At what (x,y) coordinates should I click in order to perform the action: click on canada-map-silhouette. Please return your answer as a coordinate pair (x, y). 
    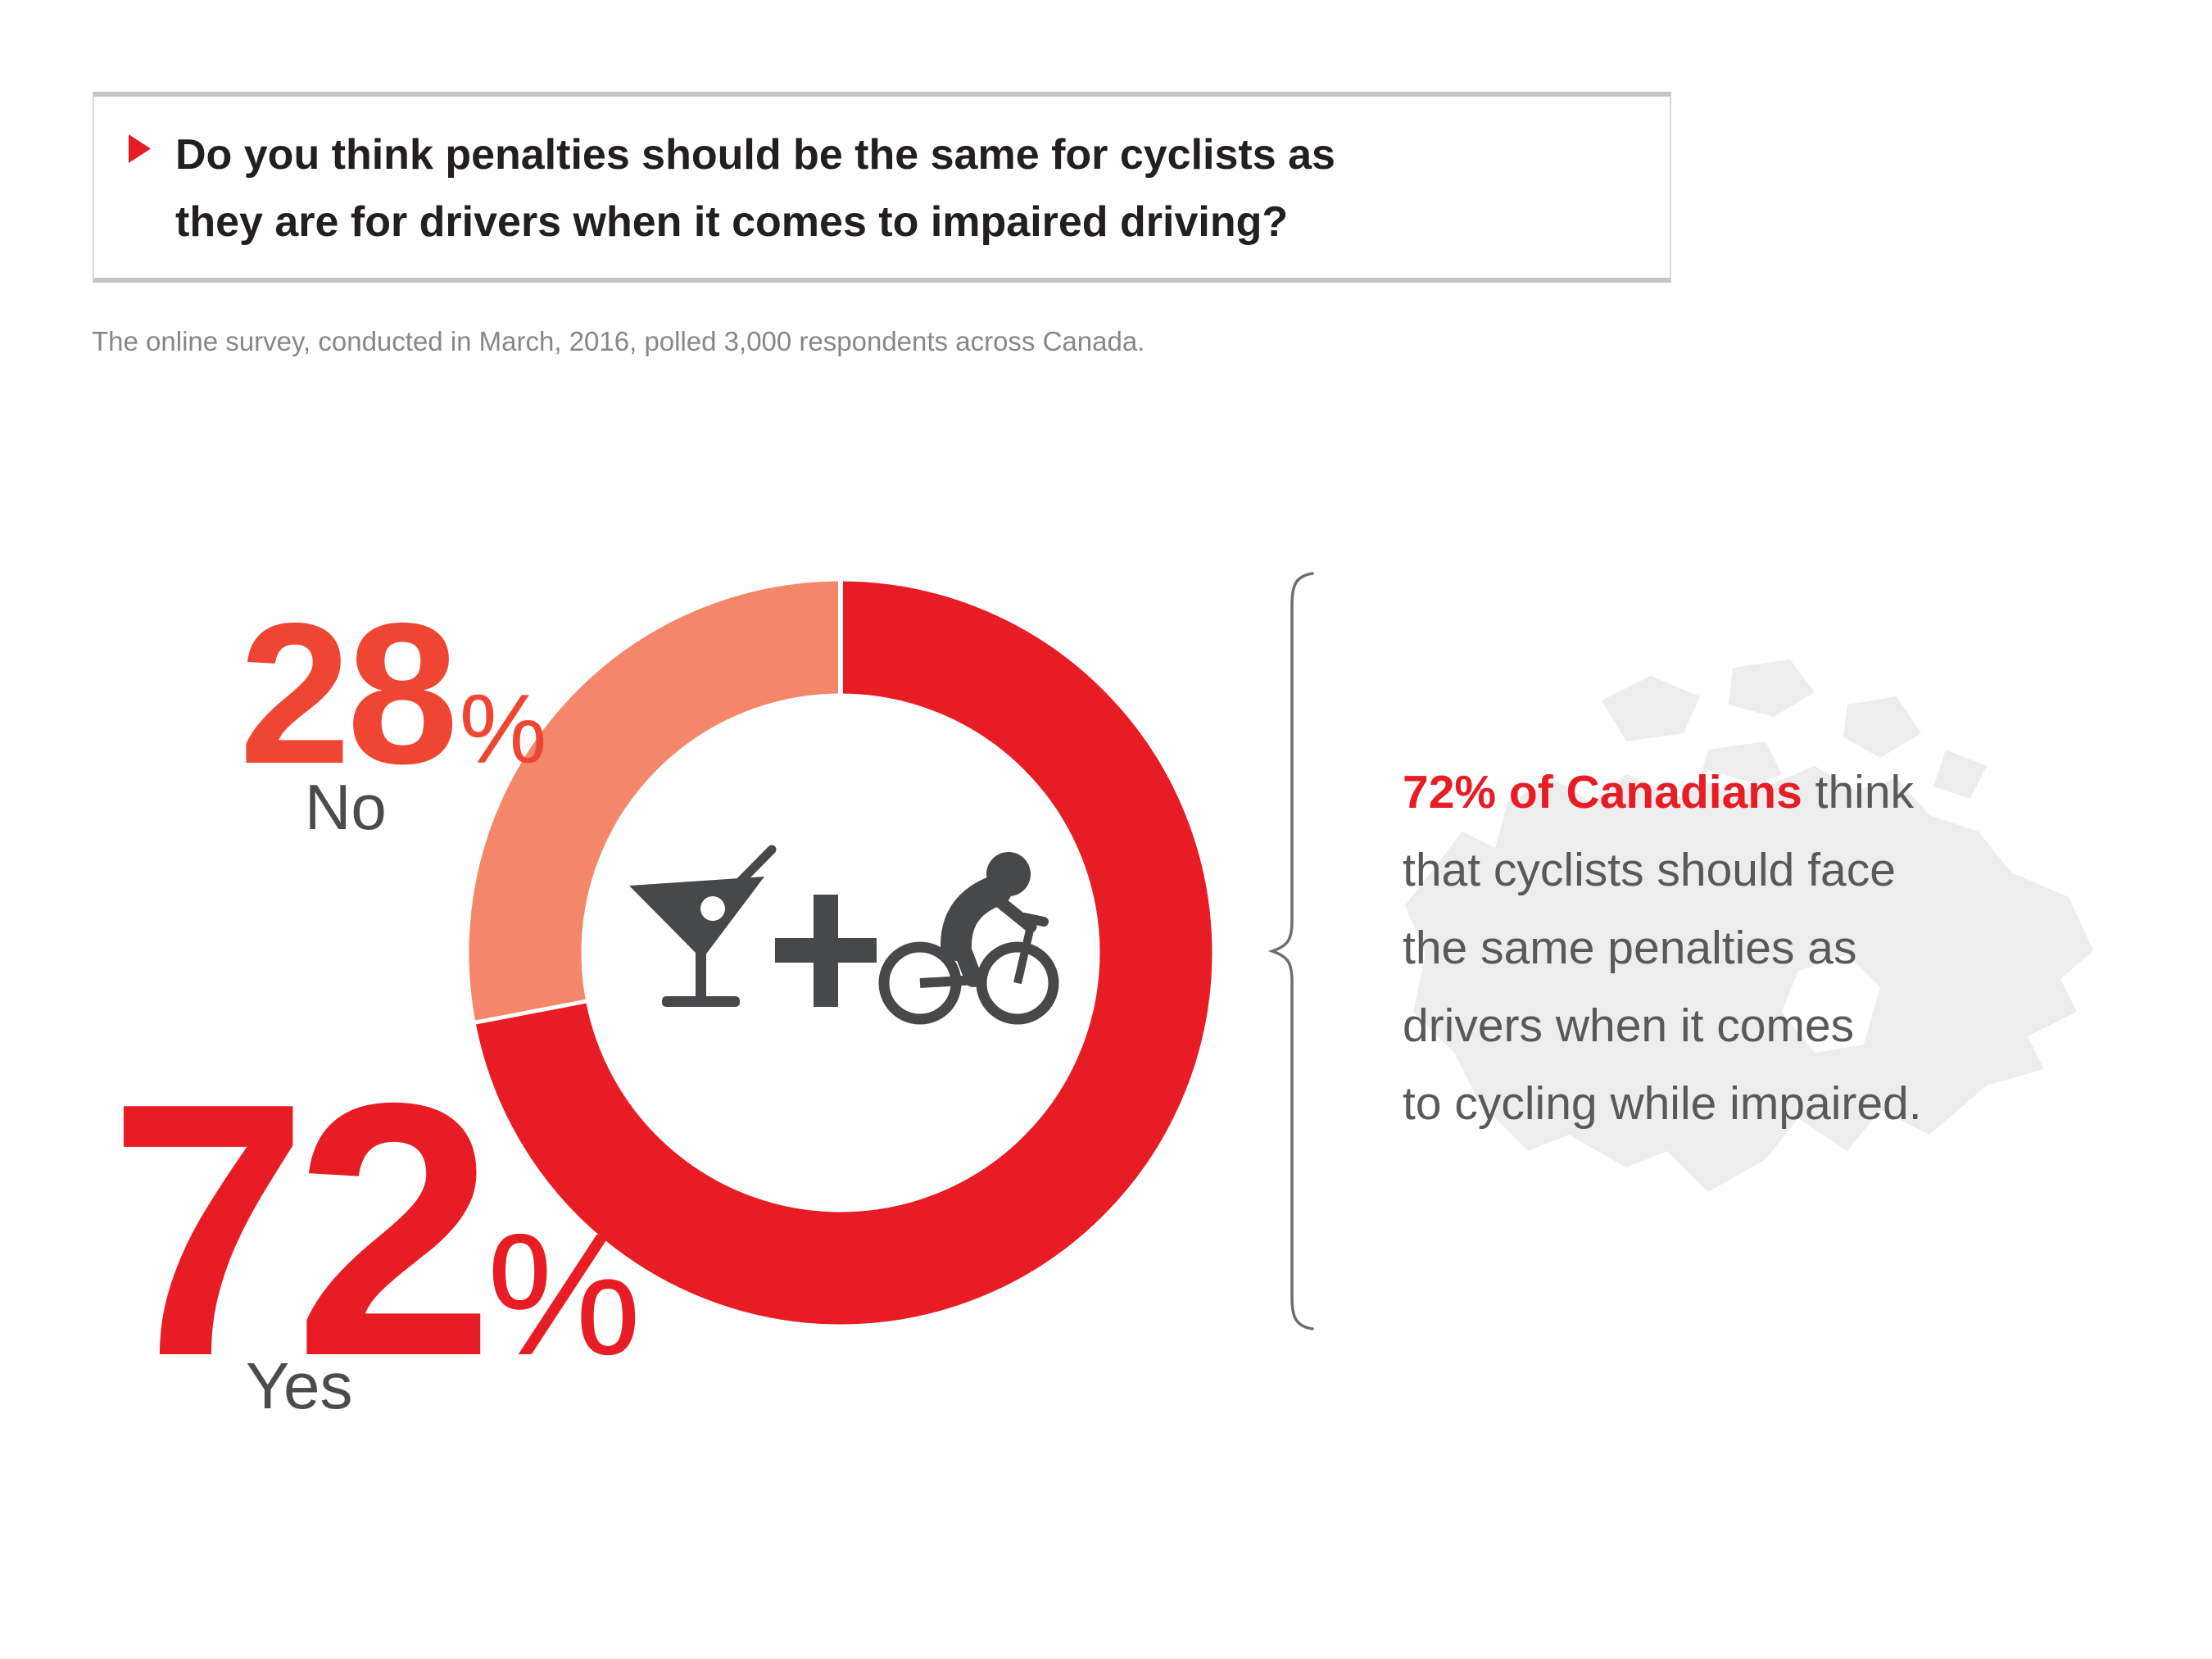
    Looking at the image, I should click on (1749, 926).